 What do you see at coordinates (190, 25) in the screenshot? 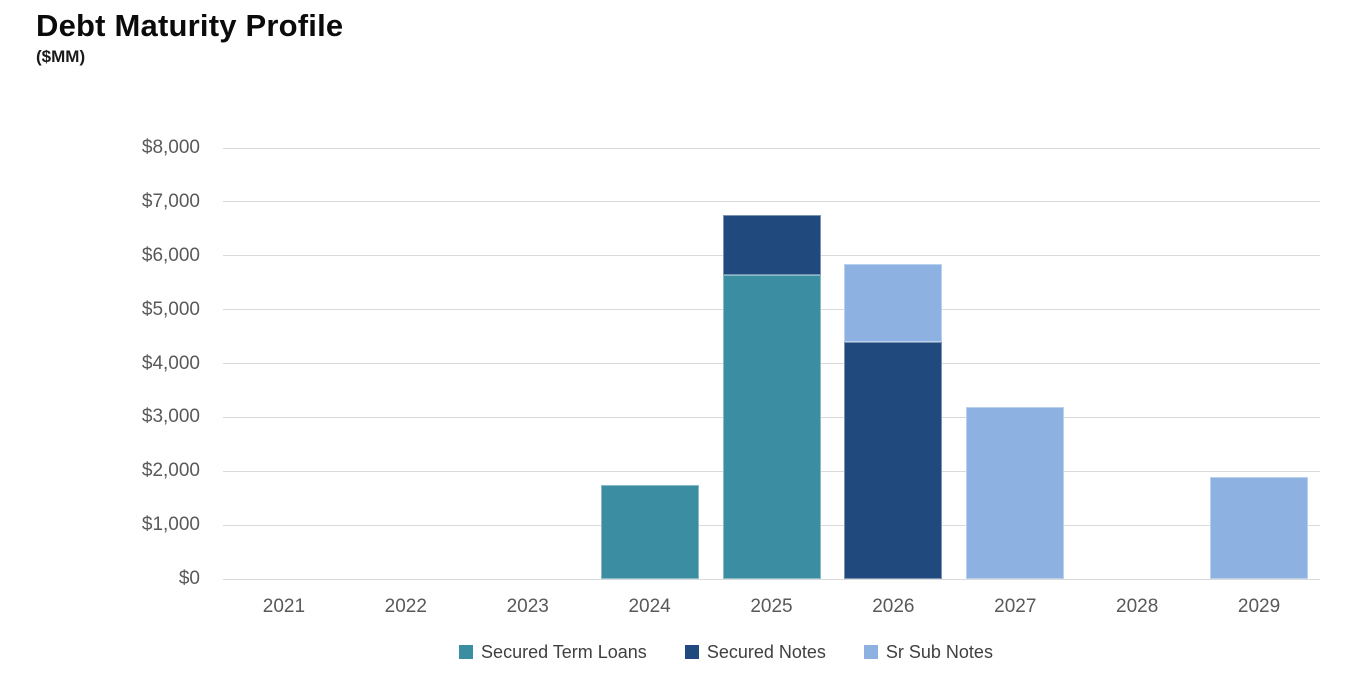
I see `chart-title: Debt Maturity Profile` at bounding box center [190, 25].